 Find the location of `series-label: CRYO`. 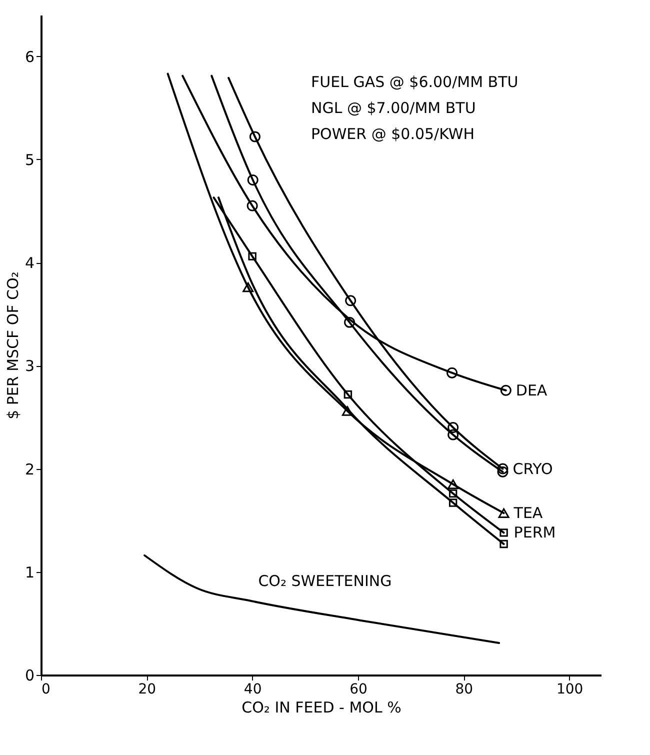

series-label: CRYO is located at coordinates (532, 469).